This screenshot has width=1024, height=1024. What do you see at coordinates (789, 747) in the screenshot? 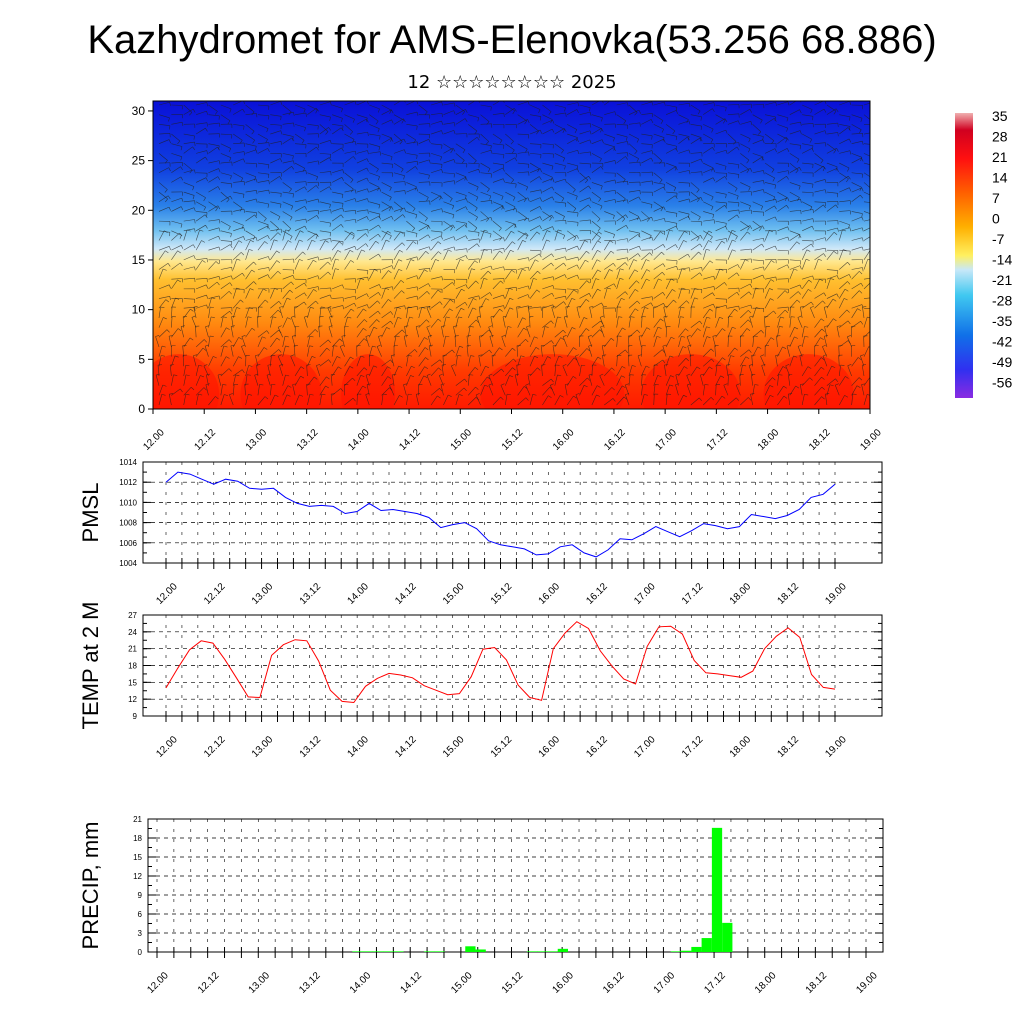
I see `x-tick-label: 18.12` at bounding box center [789, 747].